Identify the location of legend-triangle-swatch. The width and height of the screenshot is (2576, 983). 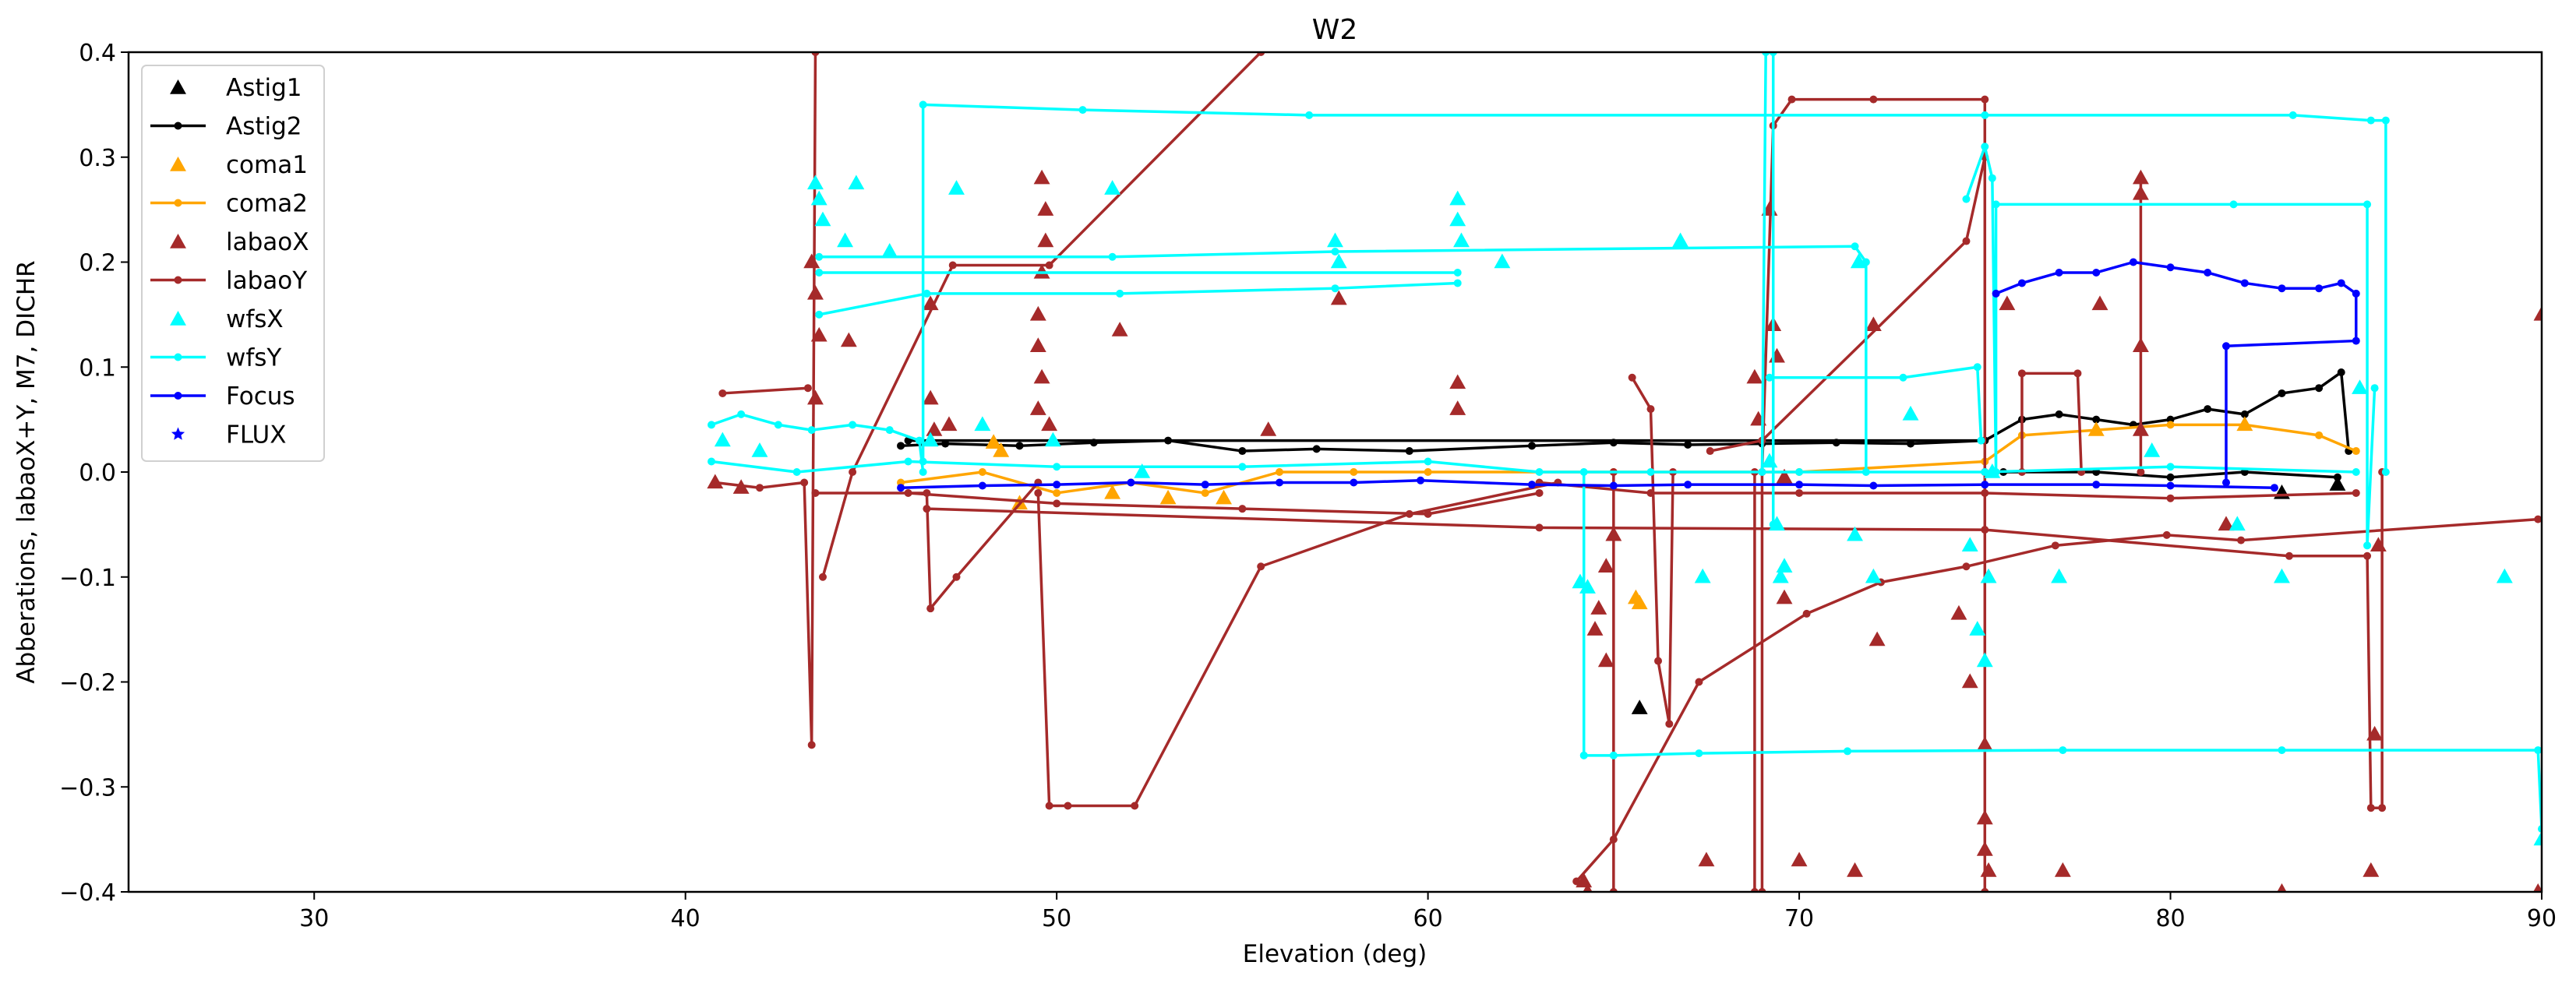
(178, 86).